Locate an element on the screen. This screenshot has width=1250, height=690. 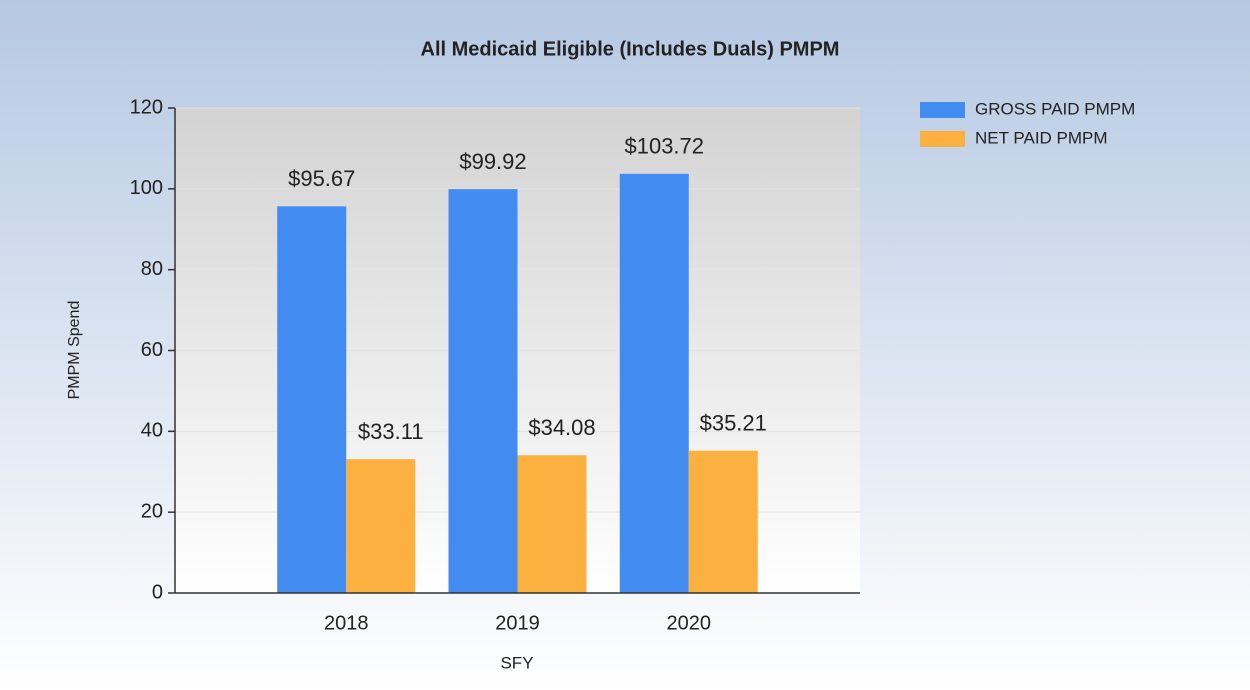
x-tick-label: 2018 is located at coordinates (346, 623).